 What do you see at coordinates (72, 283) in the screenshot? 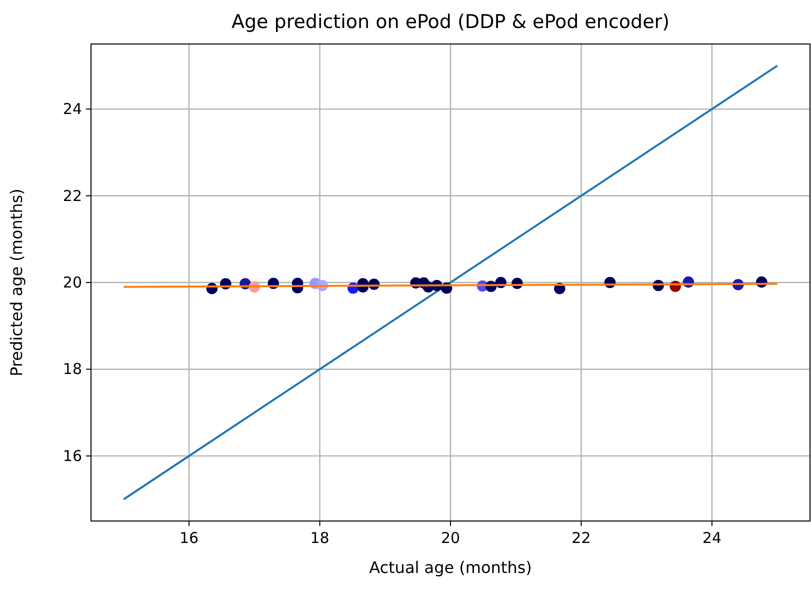
I see `y-tick-label: 20` at bounding box center [72, 283].